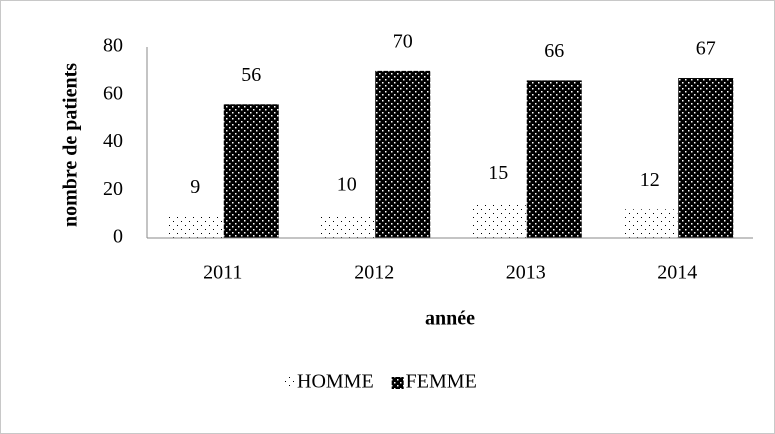 This screenshot has width=775, height=434. Describe the element at coordinates (450, 319) in the screenshot. I see `x-axis-label: année` at that location.